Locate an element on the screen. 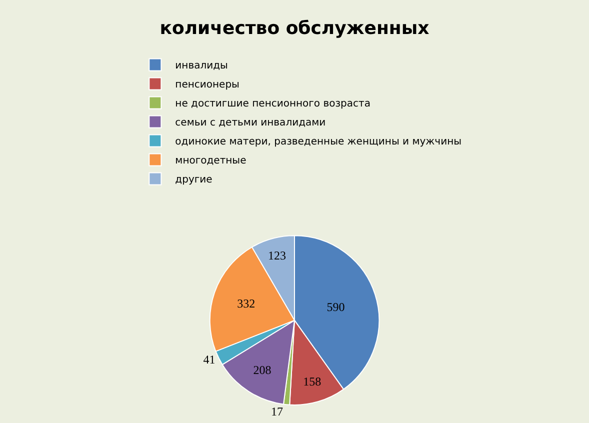 This screenshot has width=589, height=423. legend-label: инвалиды is located at coordinates (201, 66).